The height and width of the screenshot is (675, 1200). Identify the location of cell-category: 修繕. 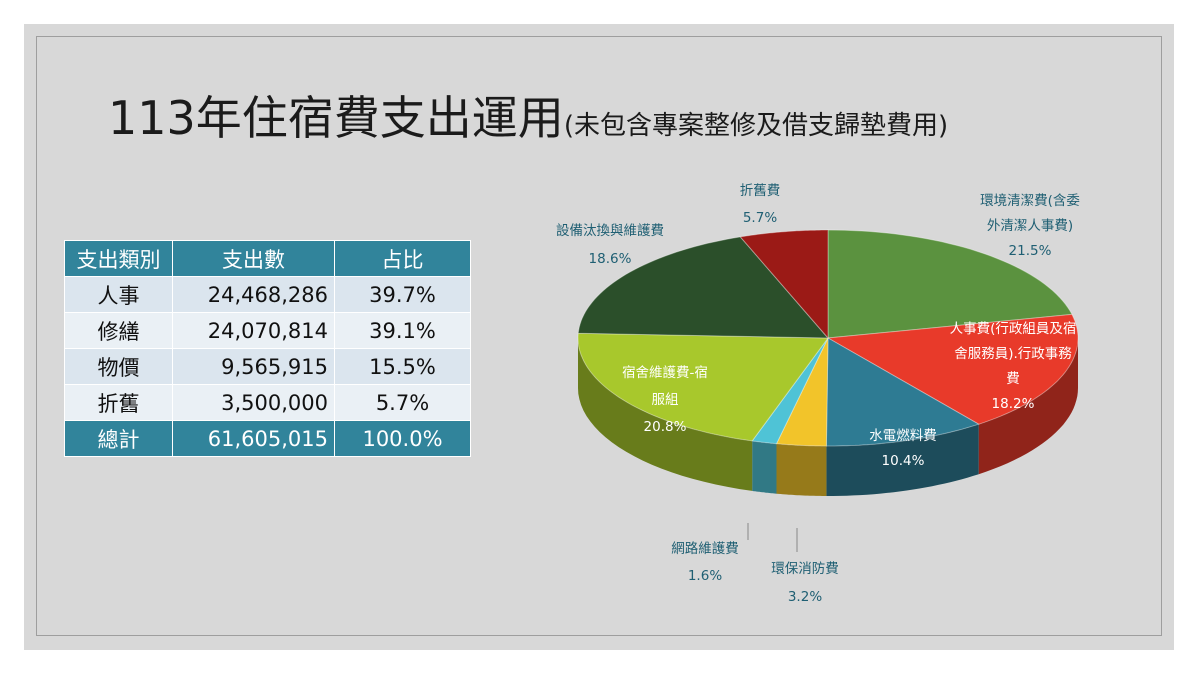
(118, 330).